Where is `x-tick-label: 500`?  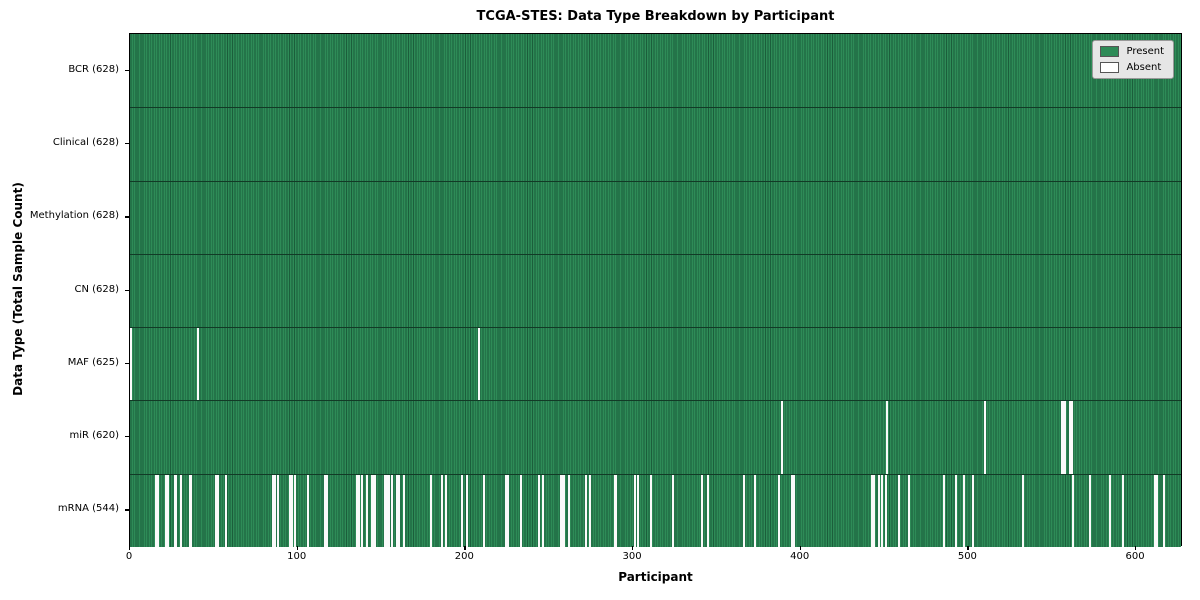
x-tick-label: 500 is located at coordinates (967, 556).